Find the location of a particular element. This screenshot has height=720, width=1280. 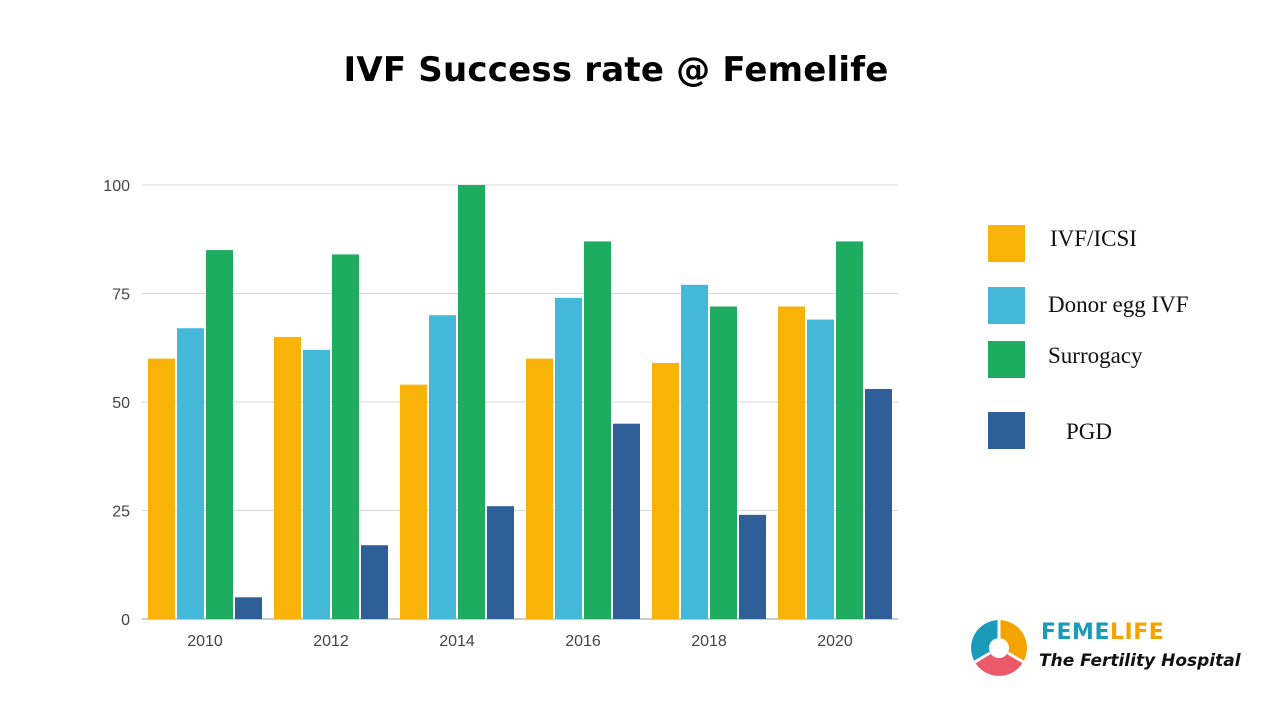

bar-pgd-2018 is located at coordinates (752, 566).